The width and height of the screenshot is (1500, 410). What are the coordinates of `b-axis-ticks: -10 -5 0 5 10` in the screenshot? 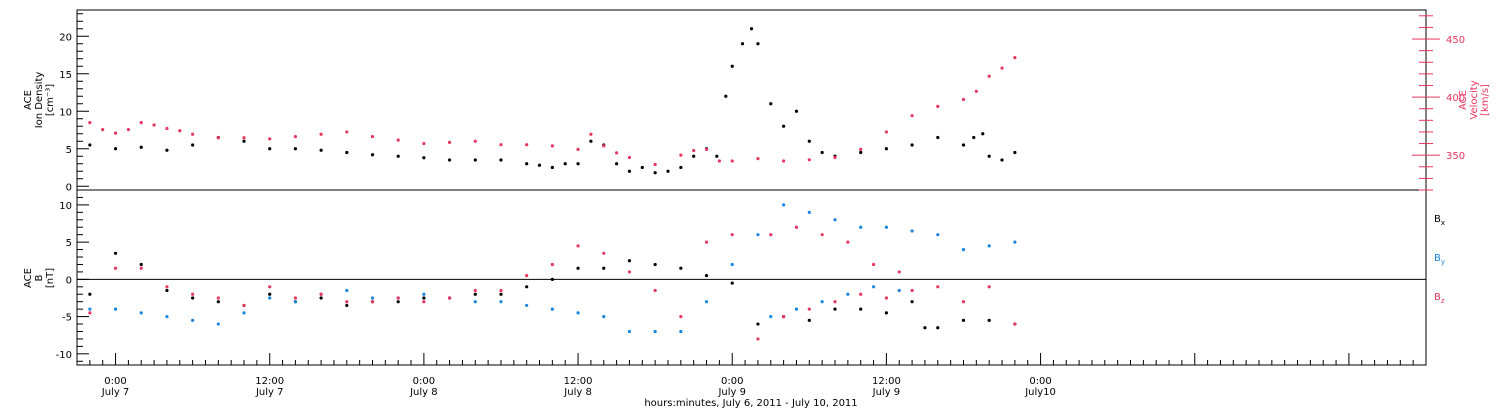 It's located at (72, 275).